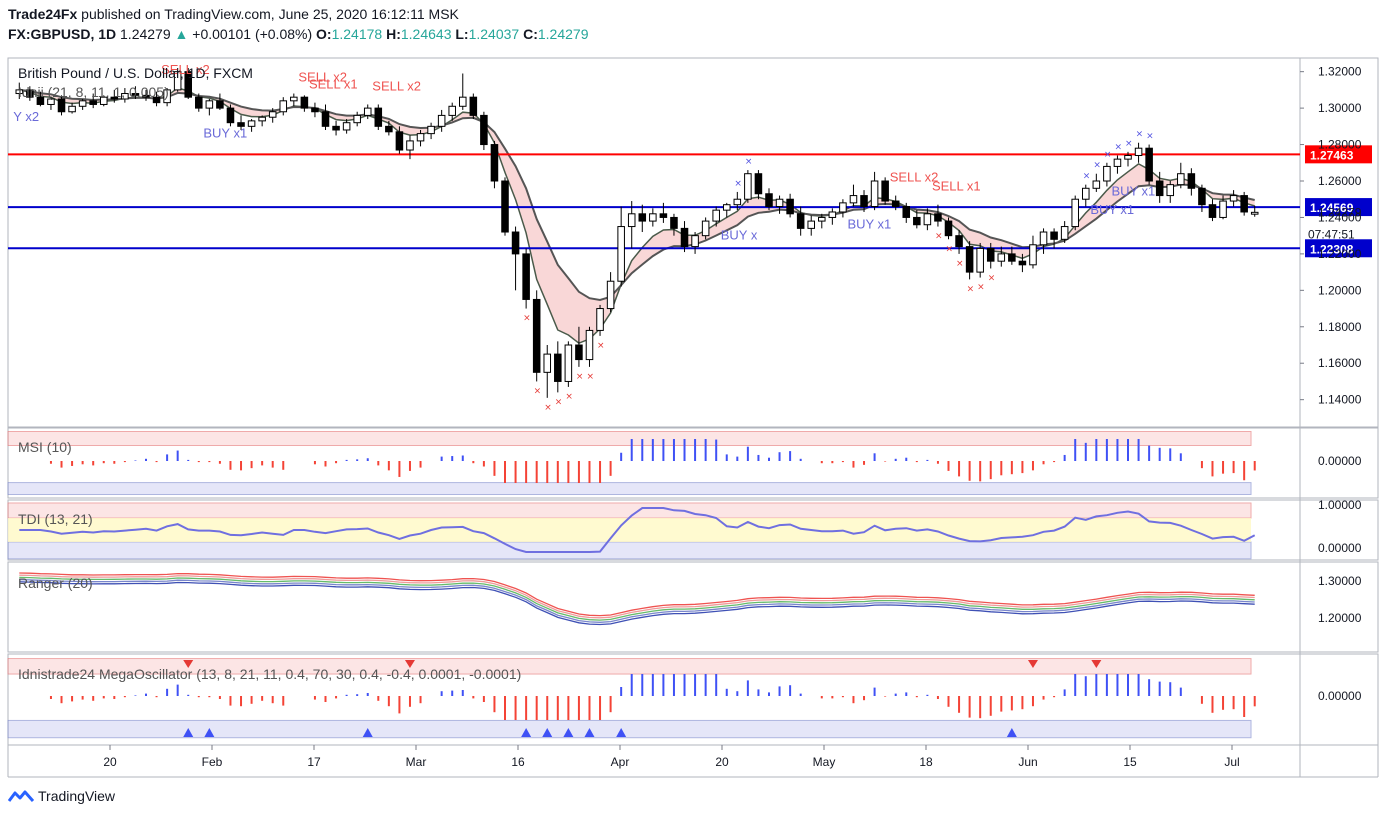  Describe the element at coordinates (188, 664) in the screenshot. I see `sell-triangle-icon` at that location.